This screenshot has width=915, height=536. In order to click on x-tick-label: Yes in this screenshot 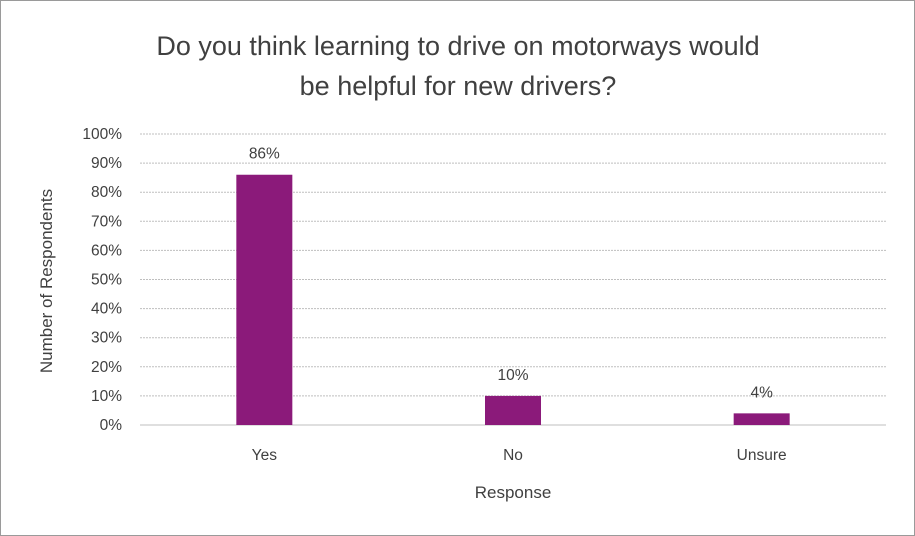, I will do `click(265, 455)`.